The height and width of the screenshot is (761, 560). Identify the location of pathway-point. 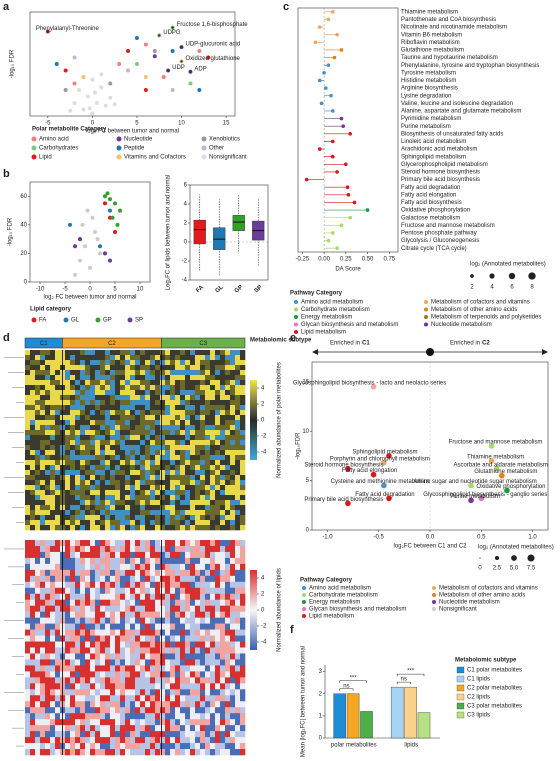
(481, 498).